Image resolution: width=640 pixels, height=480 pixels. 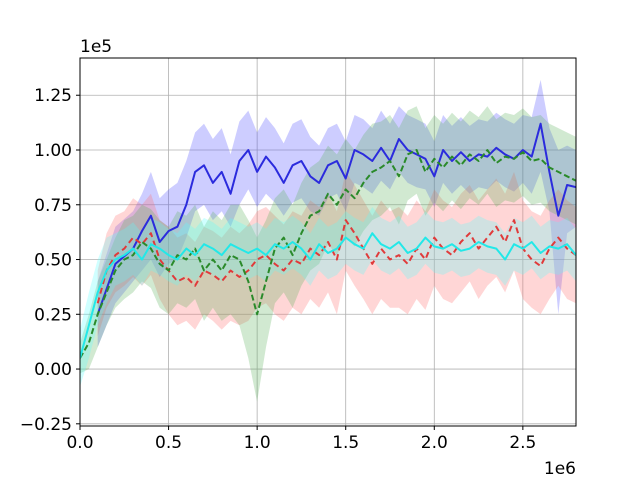 I want to click on y-tick-label: 0.00, so click(x=53, y=370).